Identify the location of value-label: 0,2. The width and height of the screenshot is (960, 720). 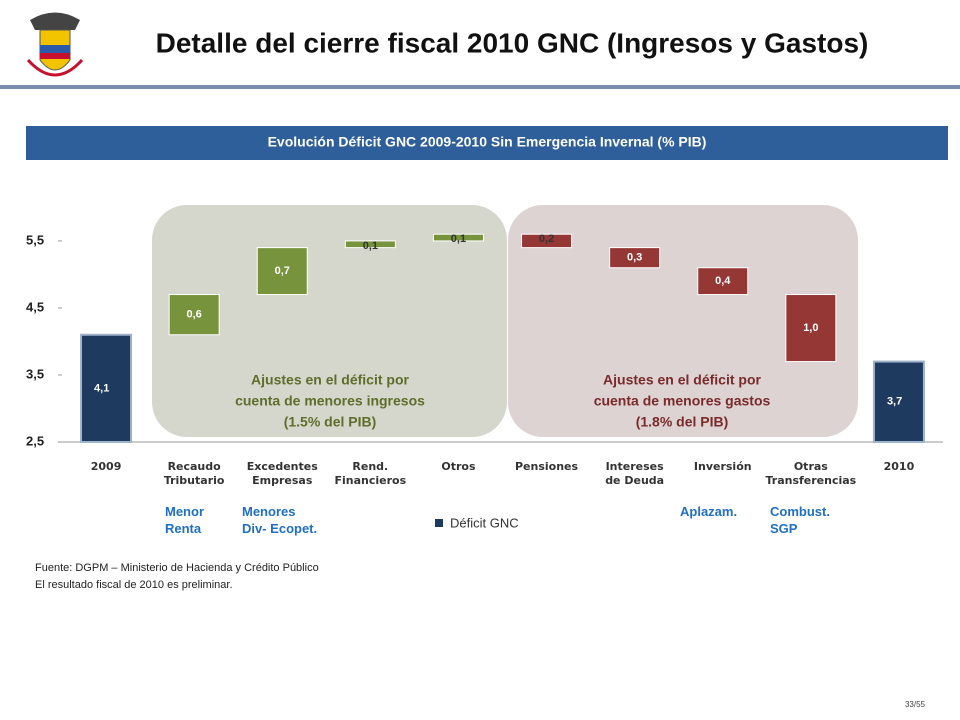
(546, 239).